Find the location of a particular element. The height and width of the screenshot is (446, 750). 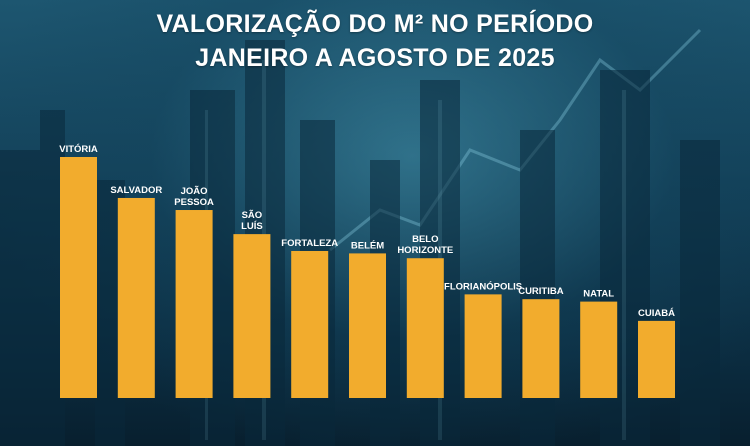

bar-label-1: VITÓRIA is located at coordinates (78, 149).